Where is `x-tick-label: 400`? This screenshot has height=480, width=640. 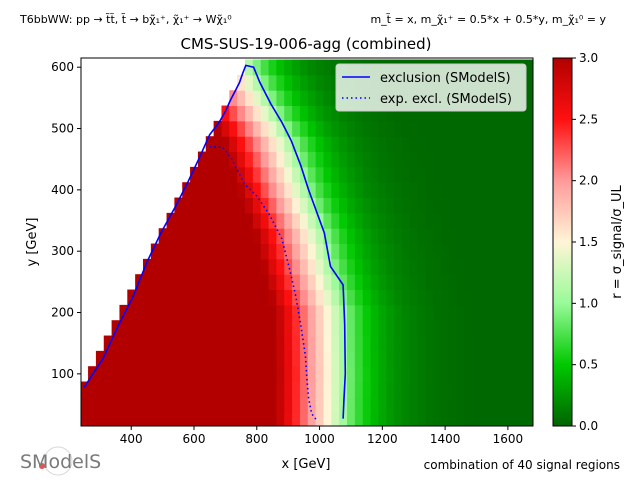
x-tick-label: 400 is located at coordinates (131, 439).